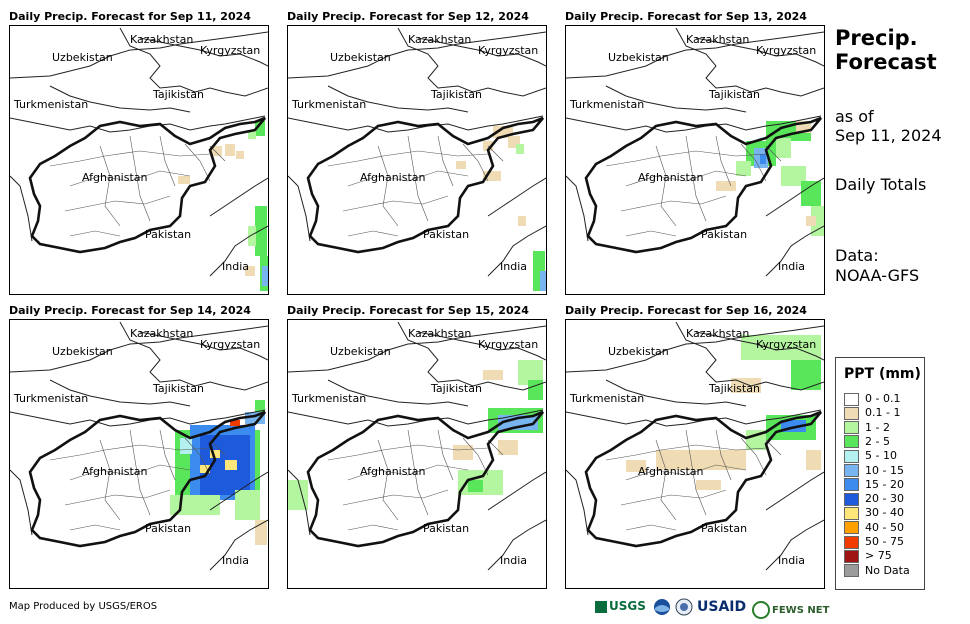 Image resolution: width=970 pixels, height=624 pixels. Describe the element at coordinates (883, 398) in the screenshot. I see `legend-label: 0 - 0.1` at that location.